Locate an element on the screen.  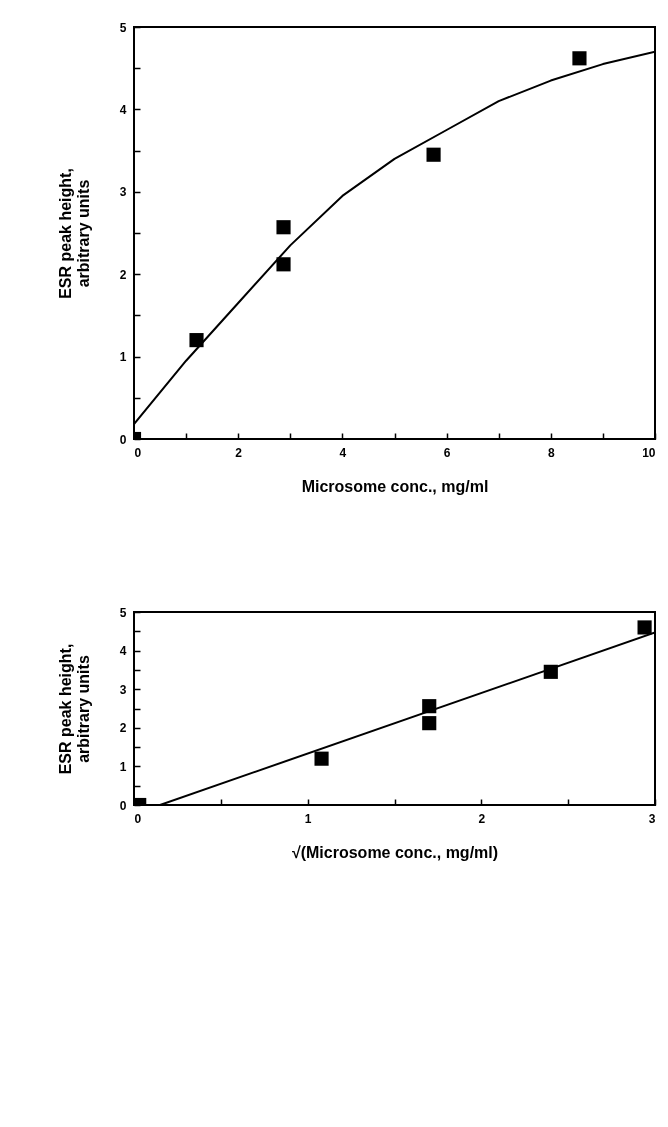
x-tick-label: 3 is located at coordinates (652, 818).